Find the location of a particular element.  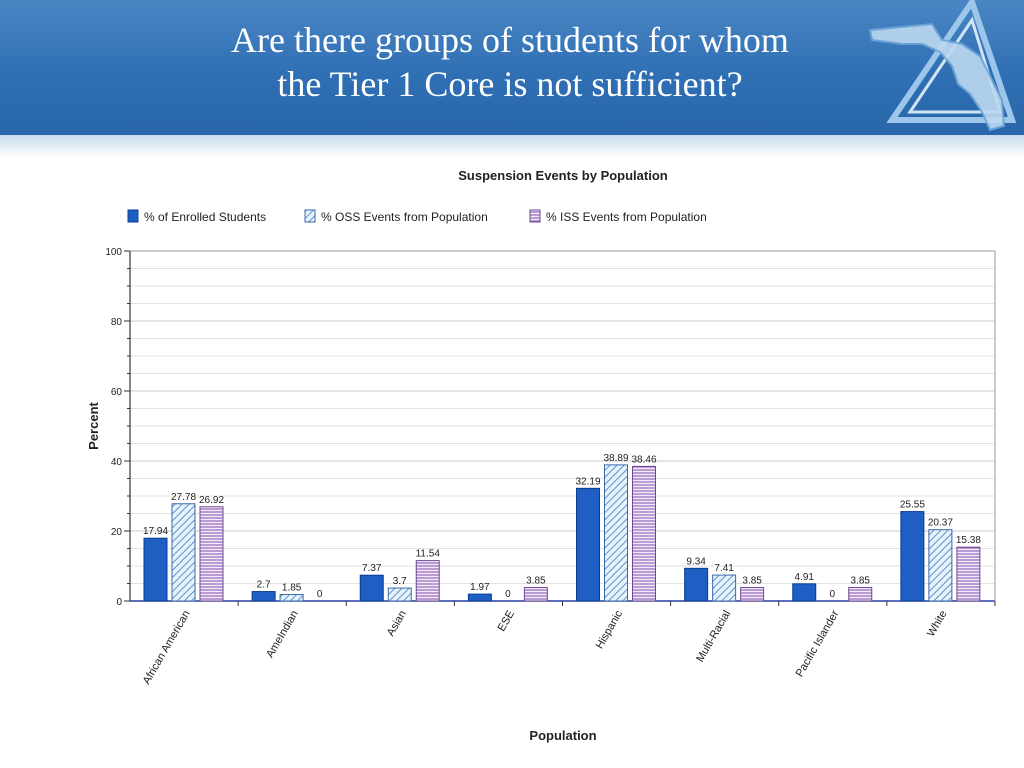

x-tick-label: Multi-Racial is located at coordinates (713, 637).